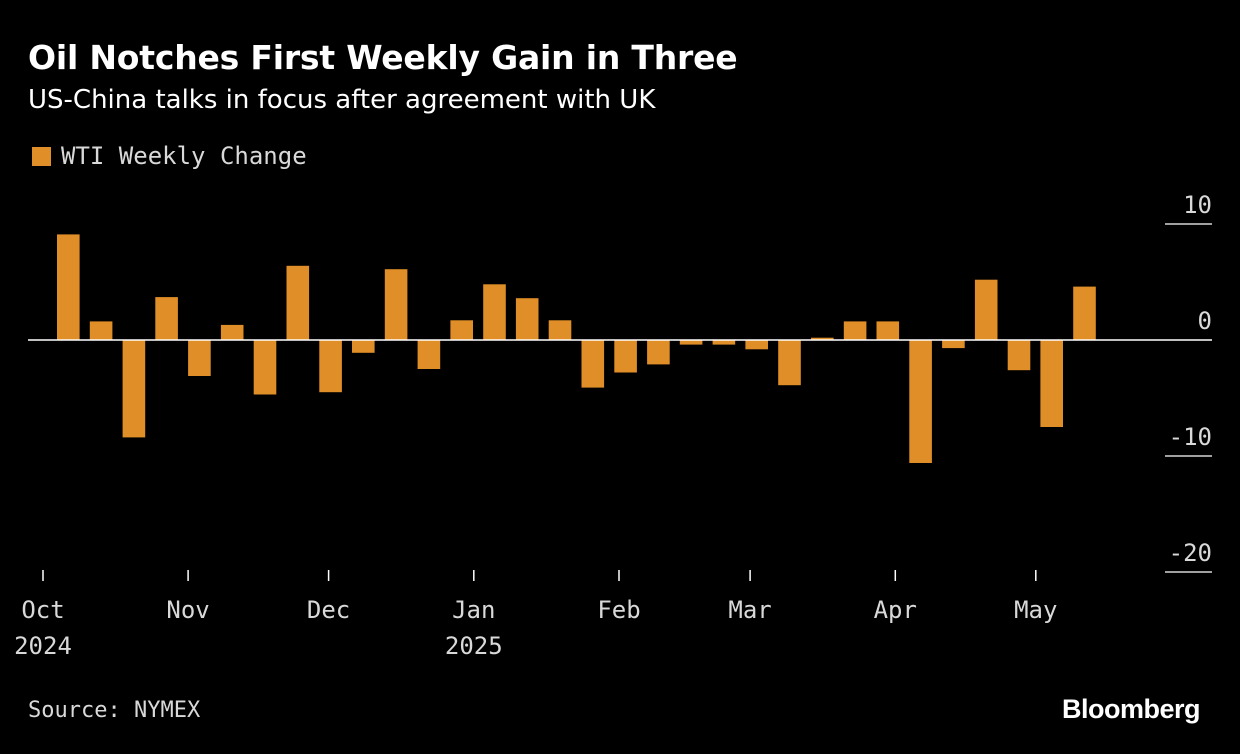  What do you see at coordinates (749, 610) in the screenshot?
I see `x-tick-label: Mar` at bounding box center [749, 610].